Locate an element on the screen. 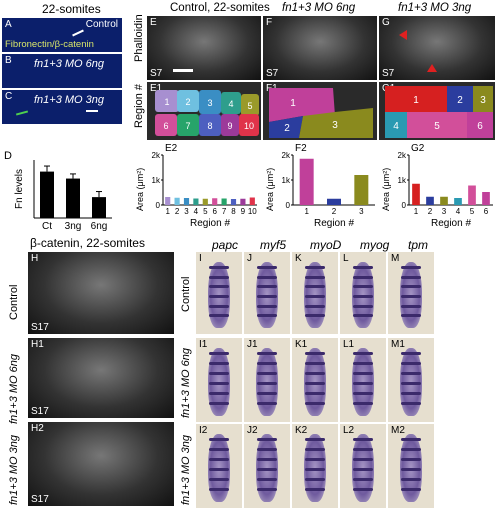  ish-panel: J is located at coordinates (267, 293).